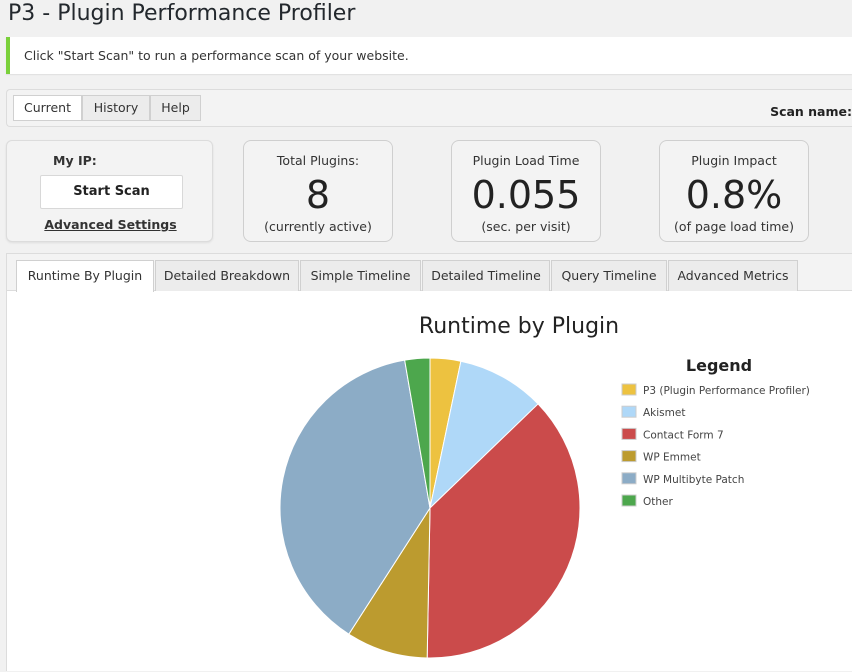 Image resolution: width=852 pixels, height=672 pixels. I want to click on stat-value: 0.8%, so click(734, 195).